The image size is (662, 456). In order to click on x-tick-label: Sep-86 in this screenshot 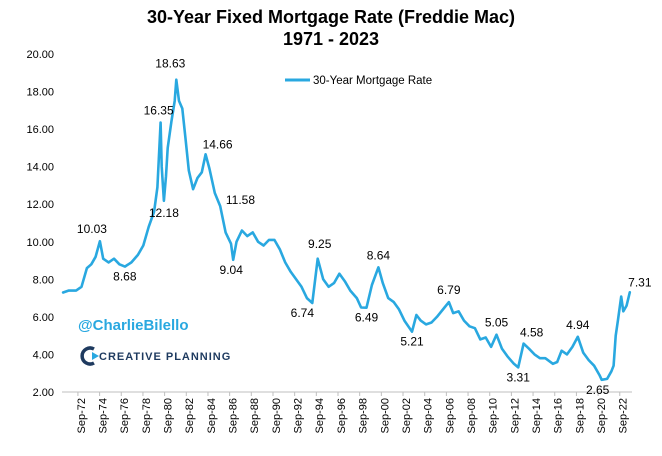, I will do `click(234, 415)`.